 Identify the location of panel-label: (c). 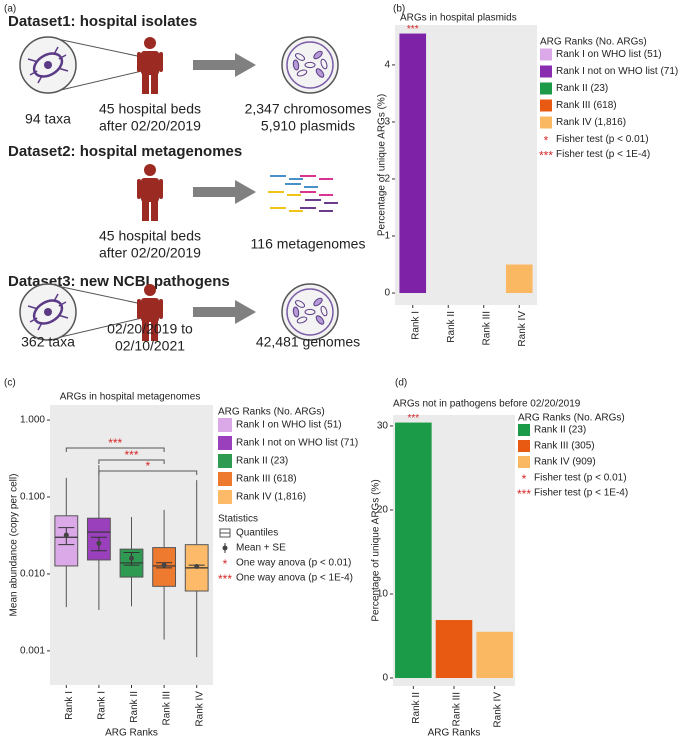
(10, 383).